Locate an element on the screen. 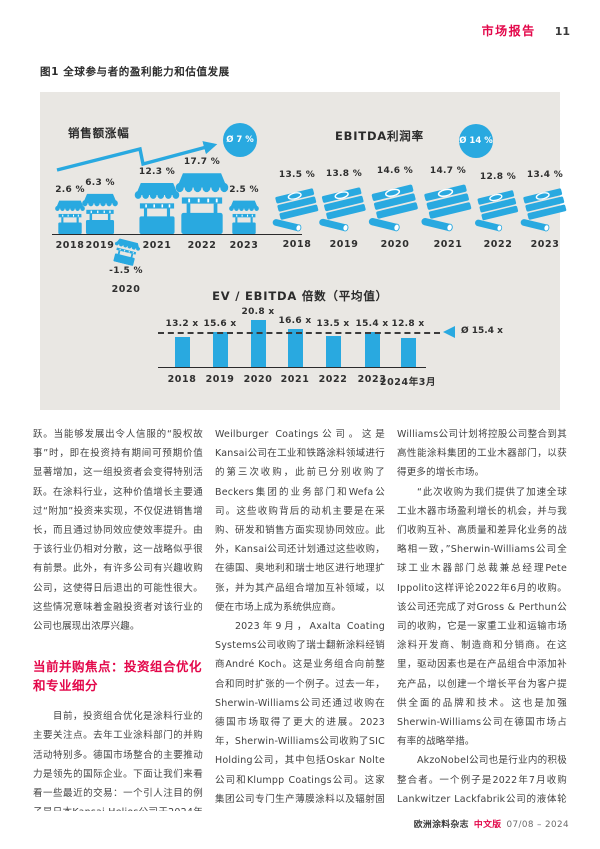 The height and width of the screenshot is (849, 600). ebitda-average-badge: Ø 14 % is located at coordinates (476, 141).